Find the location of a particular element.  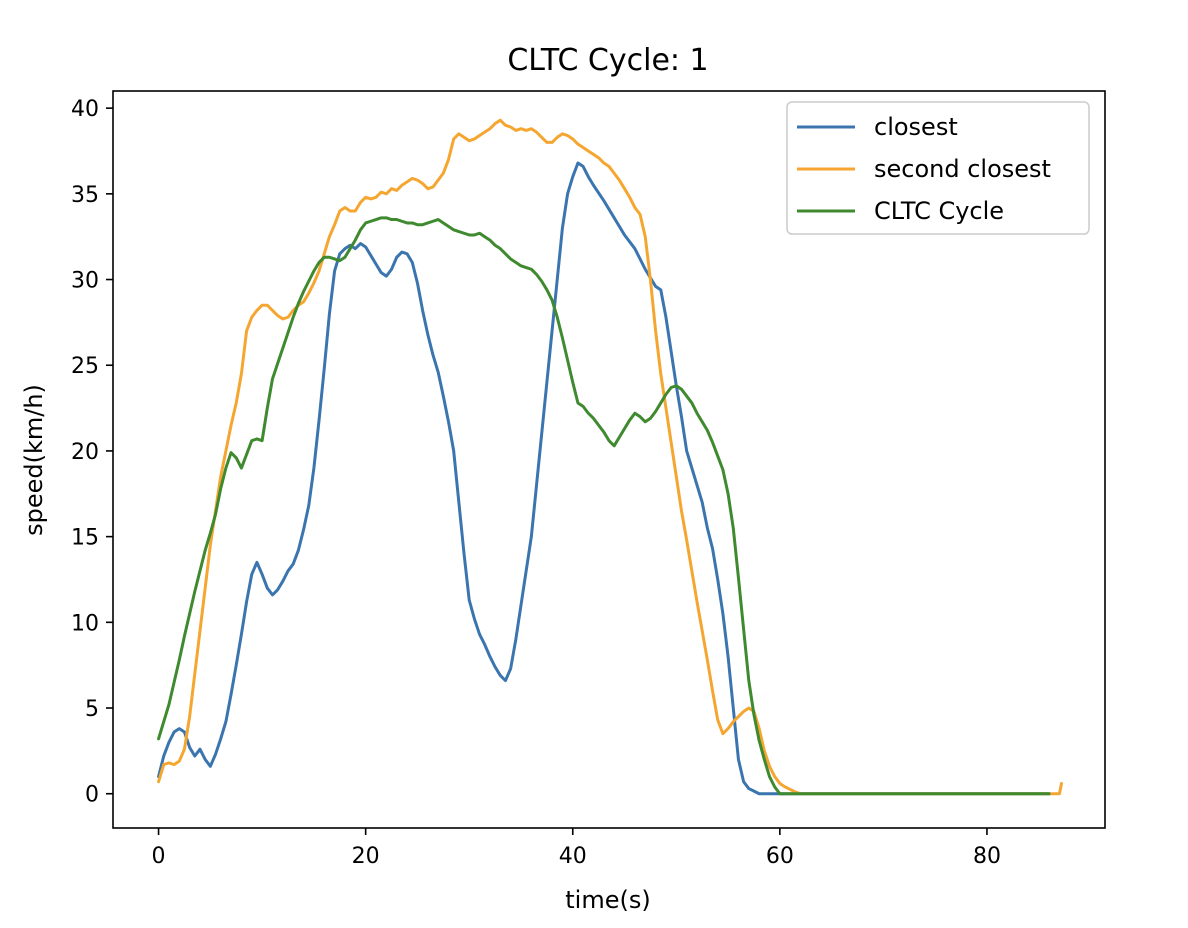

x-tick-label: 0 is located at coordinates (159, 856).